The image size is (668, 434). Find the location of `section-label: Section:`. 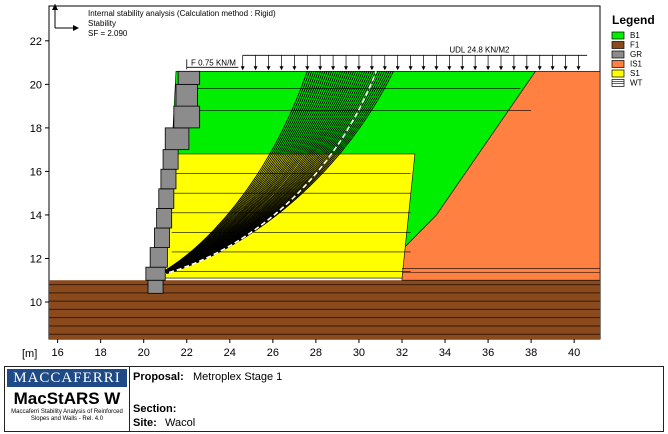

section-label: Section: is located at coordinates (155, 409).